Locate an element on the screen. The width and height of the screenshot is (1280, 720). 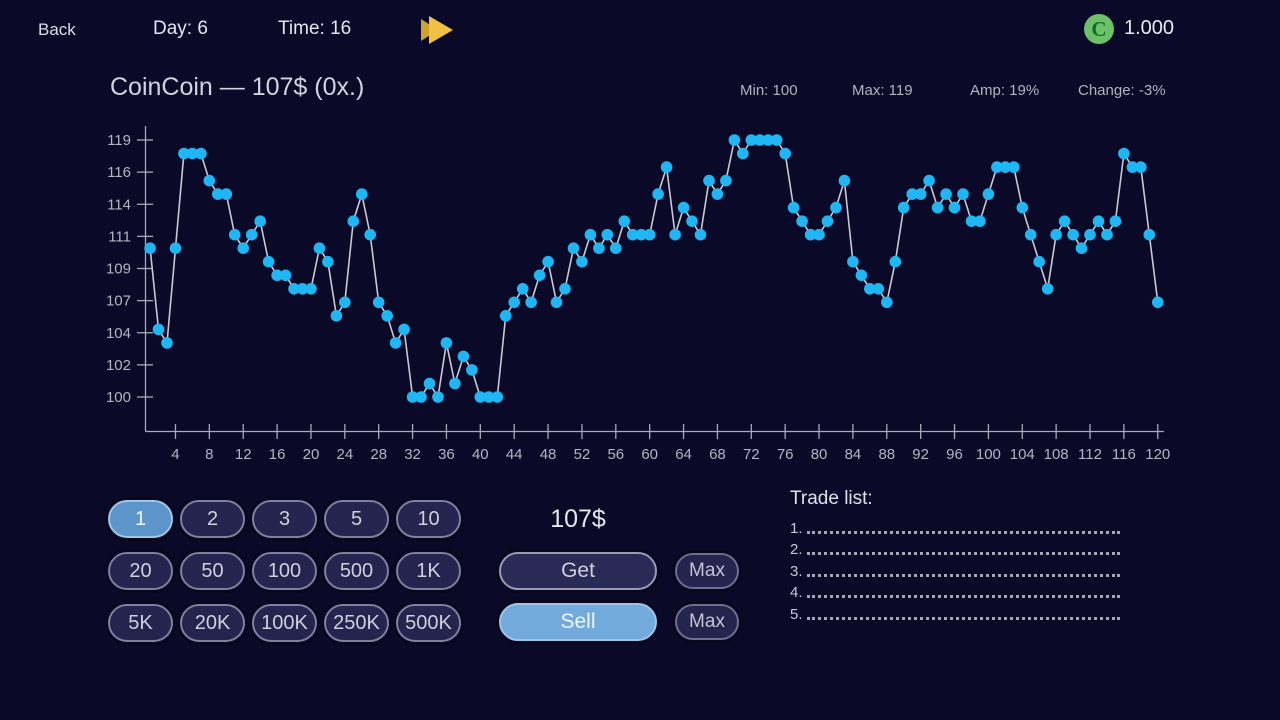
svg-text: 109 is located at coordinates (118, 269).